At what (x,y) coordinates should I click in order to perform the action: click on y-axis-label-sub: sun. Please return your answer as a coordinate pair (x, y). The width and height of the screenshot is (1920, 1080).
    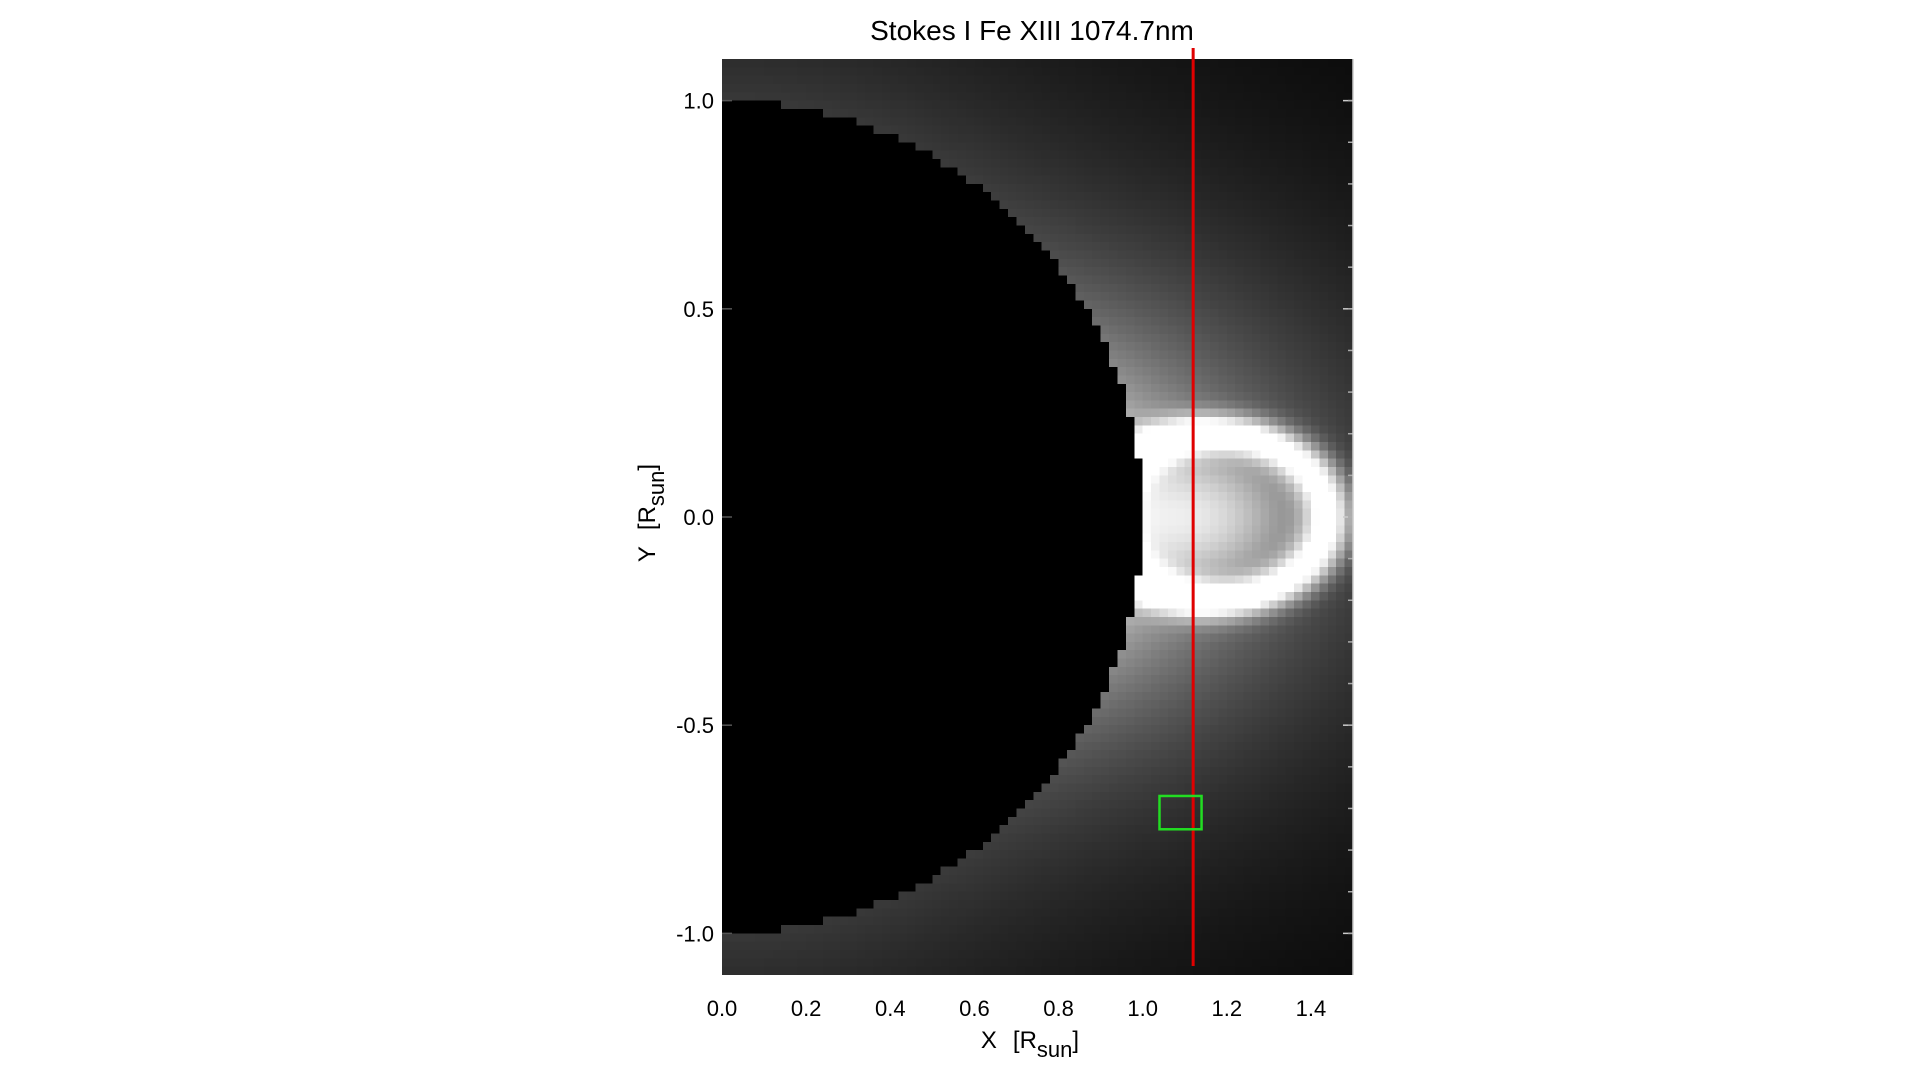
    Looking at the image, I should click on (656, 488).